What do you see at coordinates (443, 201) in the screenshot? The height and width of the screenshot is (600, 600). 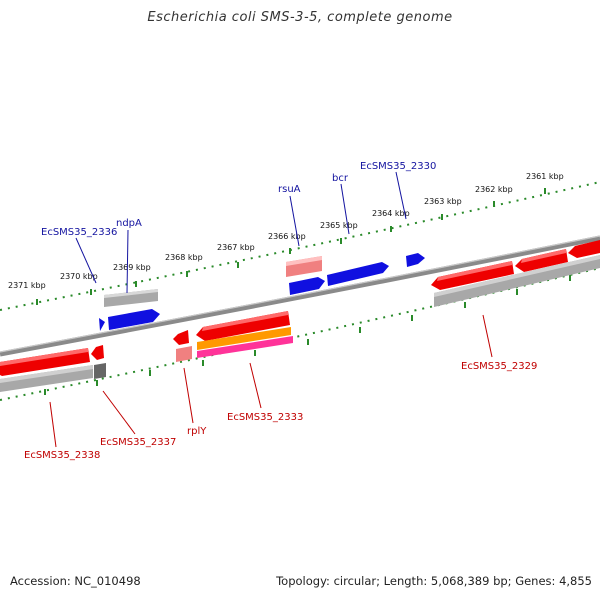 I see `scale-label: 2363 kbp` at bounding box center [443, 201].